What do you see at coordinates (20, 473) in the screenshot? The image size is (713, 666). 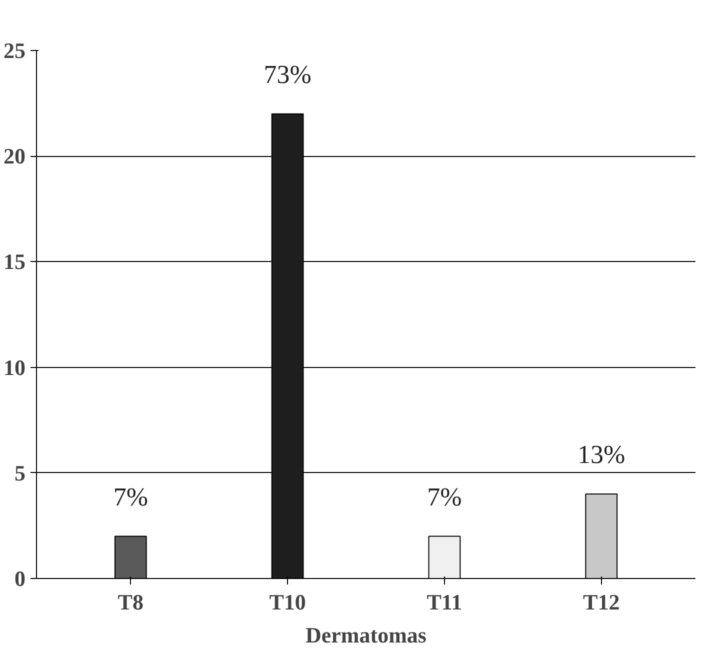 I see `y-tick-label: 5` at bounding box center [20, 473].